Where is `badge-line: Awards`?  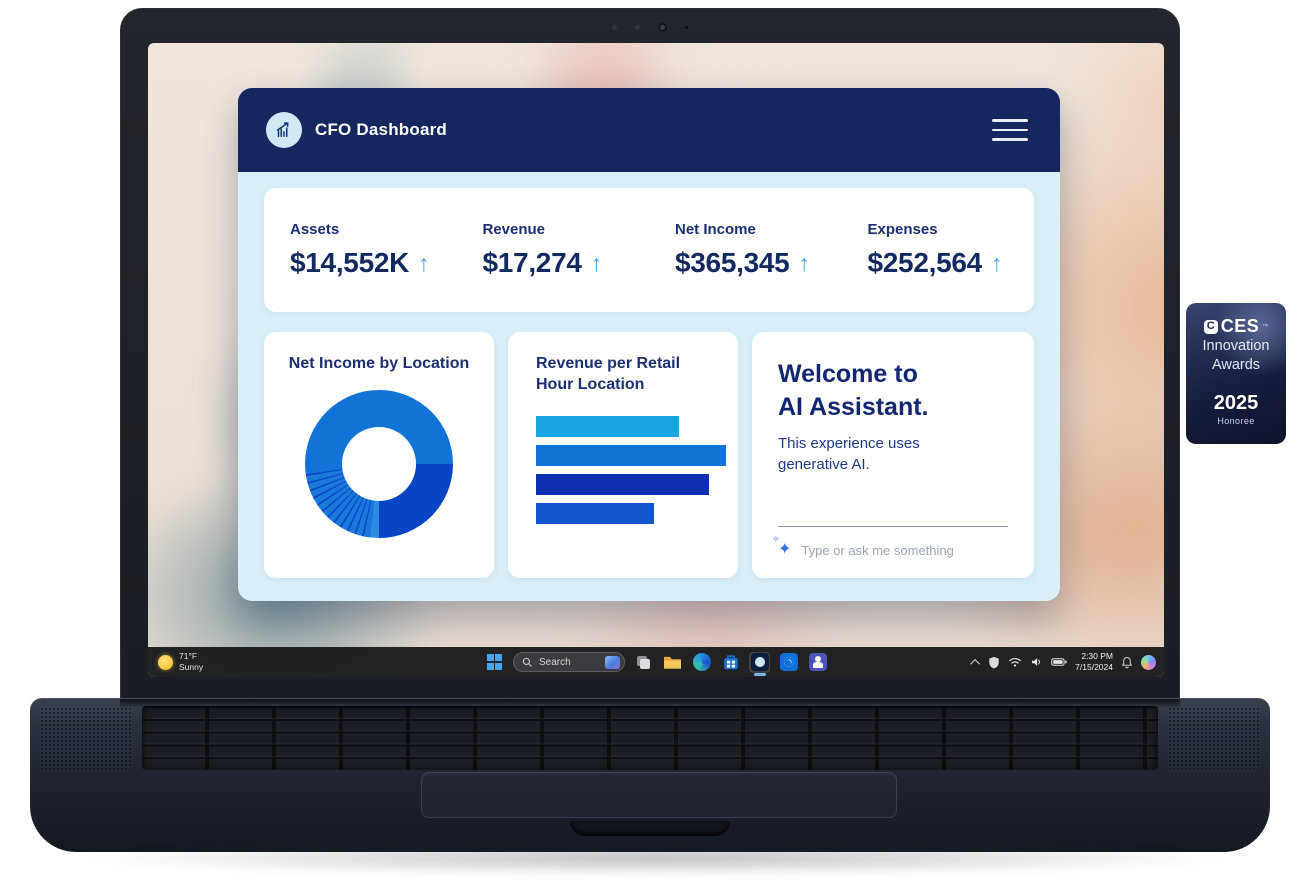 badge-line: Awards is located at coordinates (1236, 364).